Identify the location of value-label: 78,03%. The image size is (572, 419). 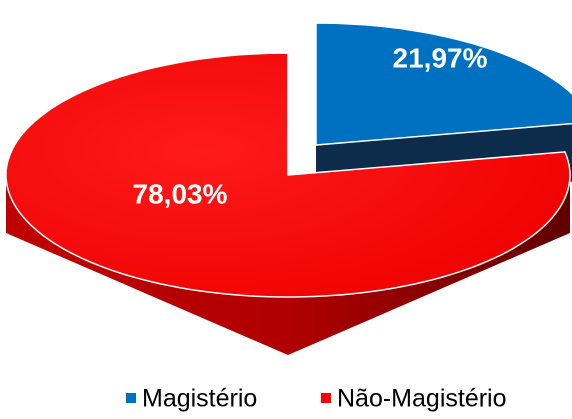
(180, 193).